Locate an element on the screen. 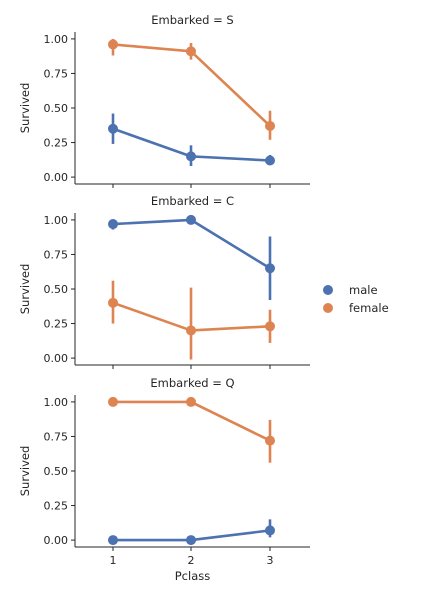 The height and width of the screenshot is (602, 447). series-line-female is located at coordinates (192, 421).